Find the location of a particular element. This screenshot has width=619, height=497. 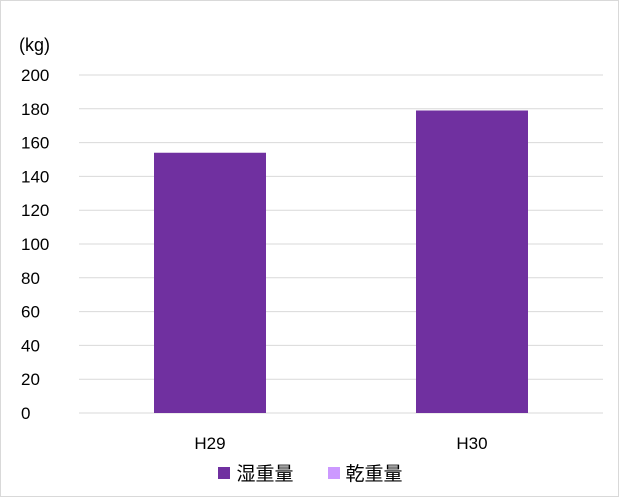

legend-item-wet-weight: 湿重量 is located at coordinates (256, 472).